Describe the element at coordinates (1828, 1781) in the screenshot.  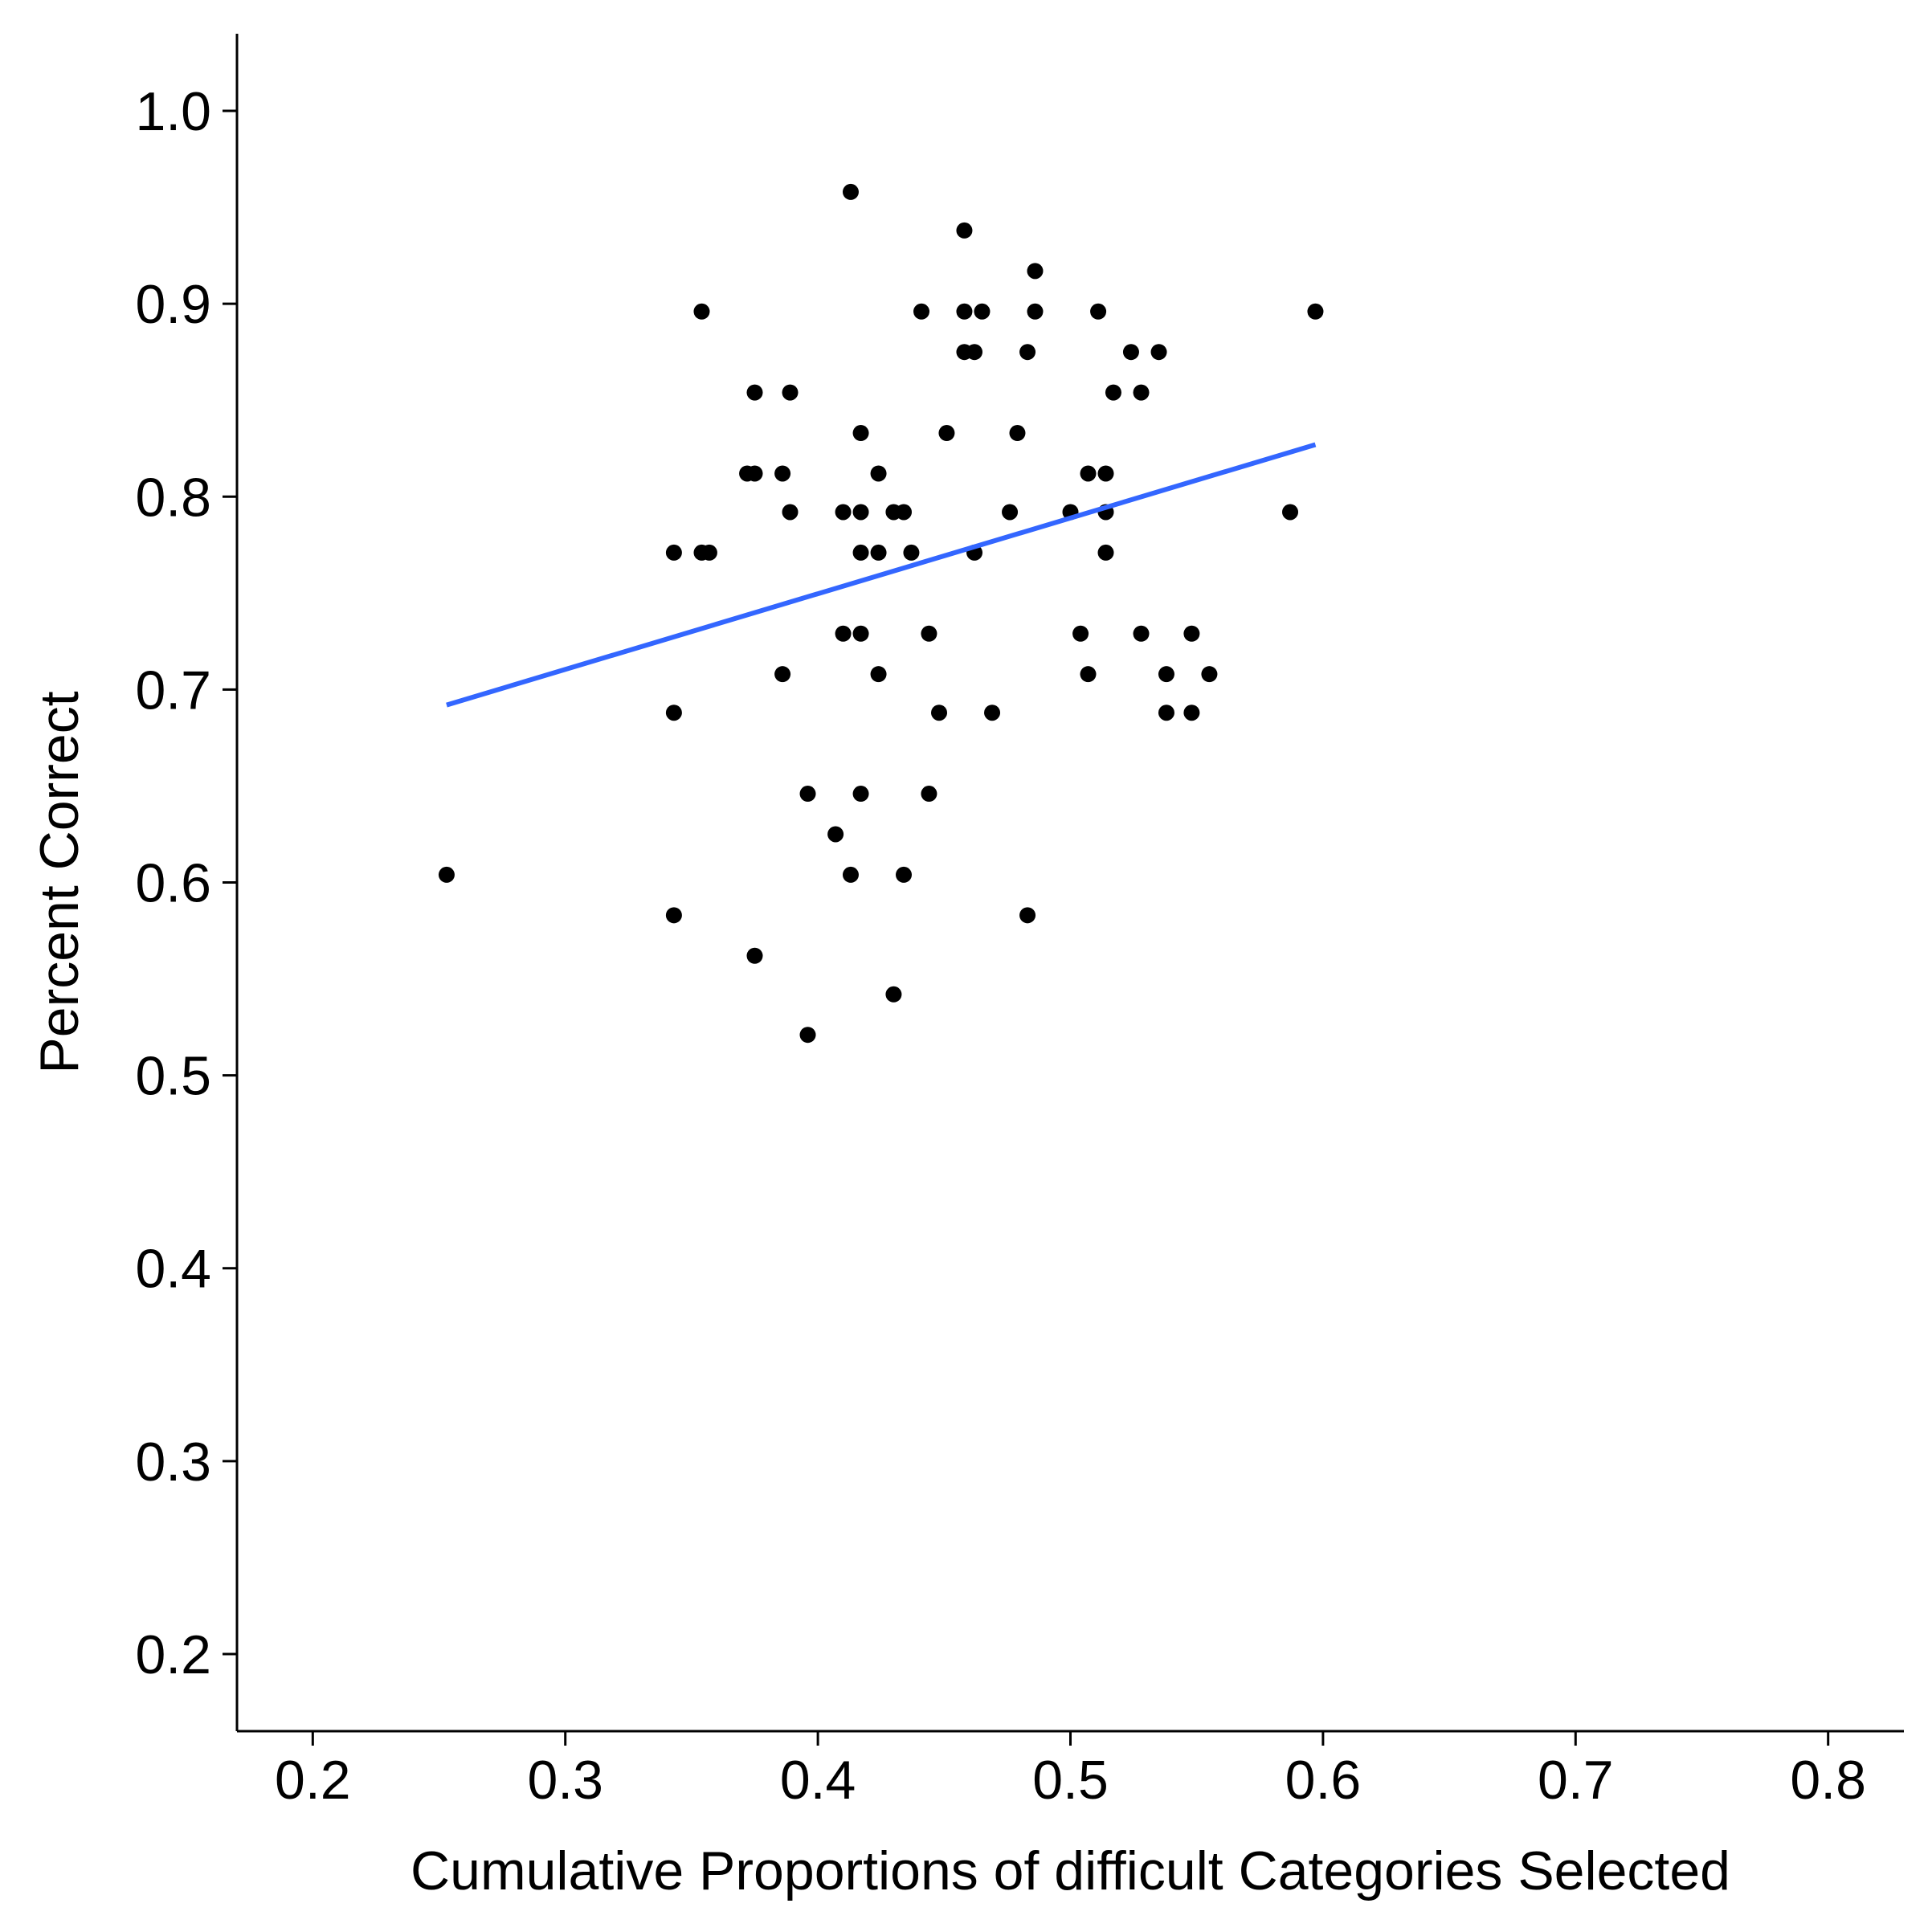
I see `x-tick-label: 0.8` at that location.